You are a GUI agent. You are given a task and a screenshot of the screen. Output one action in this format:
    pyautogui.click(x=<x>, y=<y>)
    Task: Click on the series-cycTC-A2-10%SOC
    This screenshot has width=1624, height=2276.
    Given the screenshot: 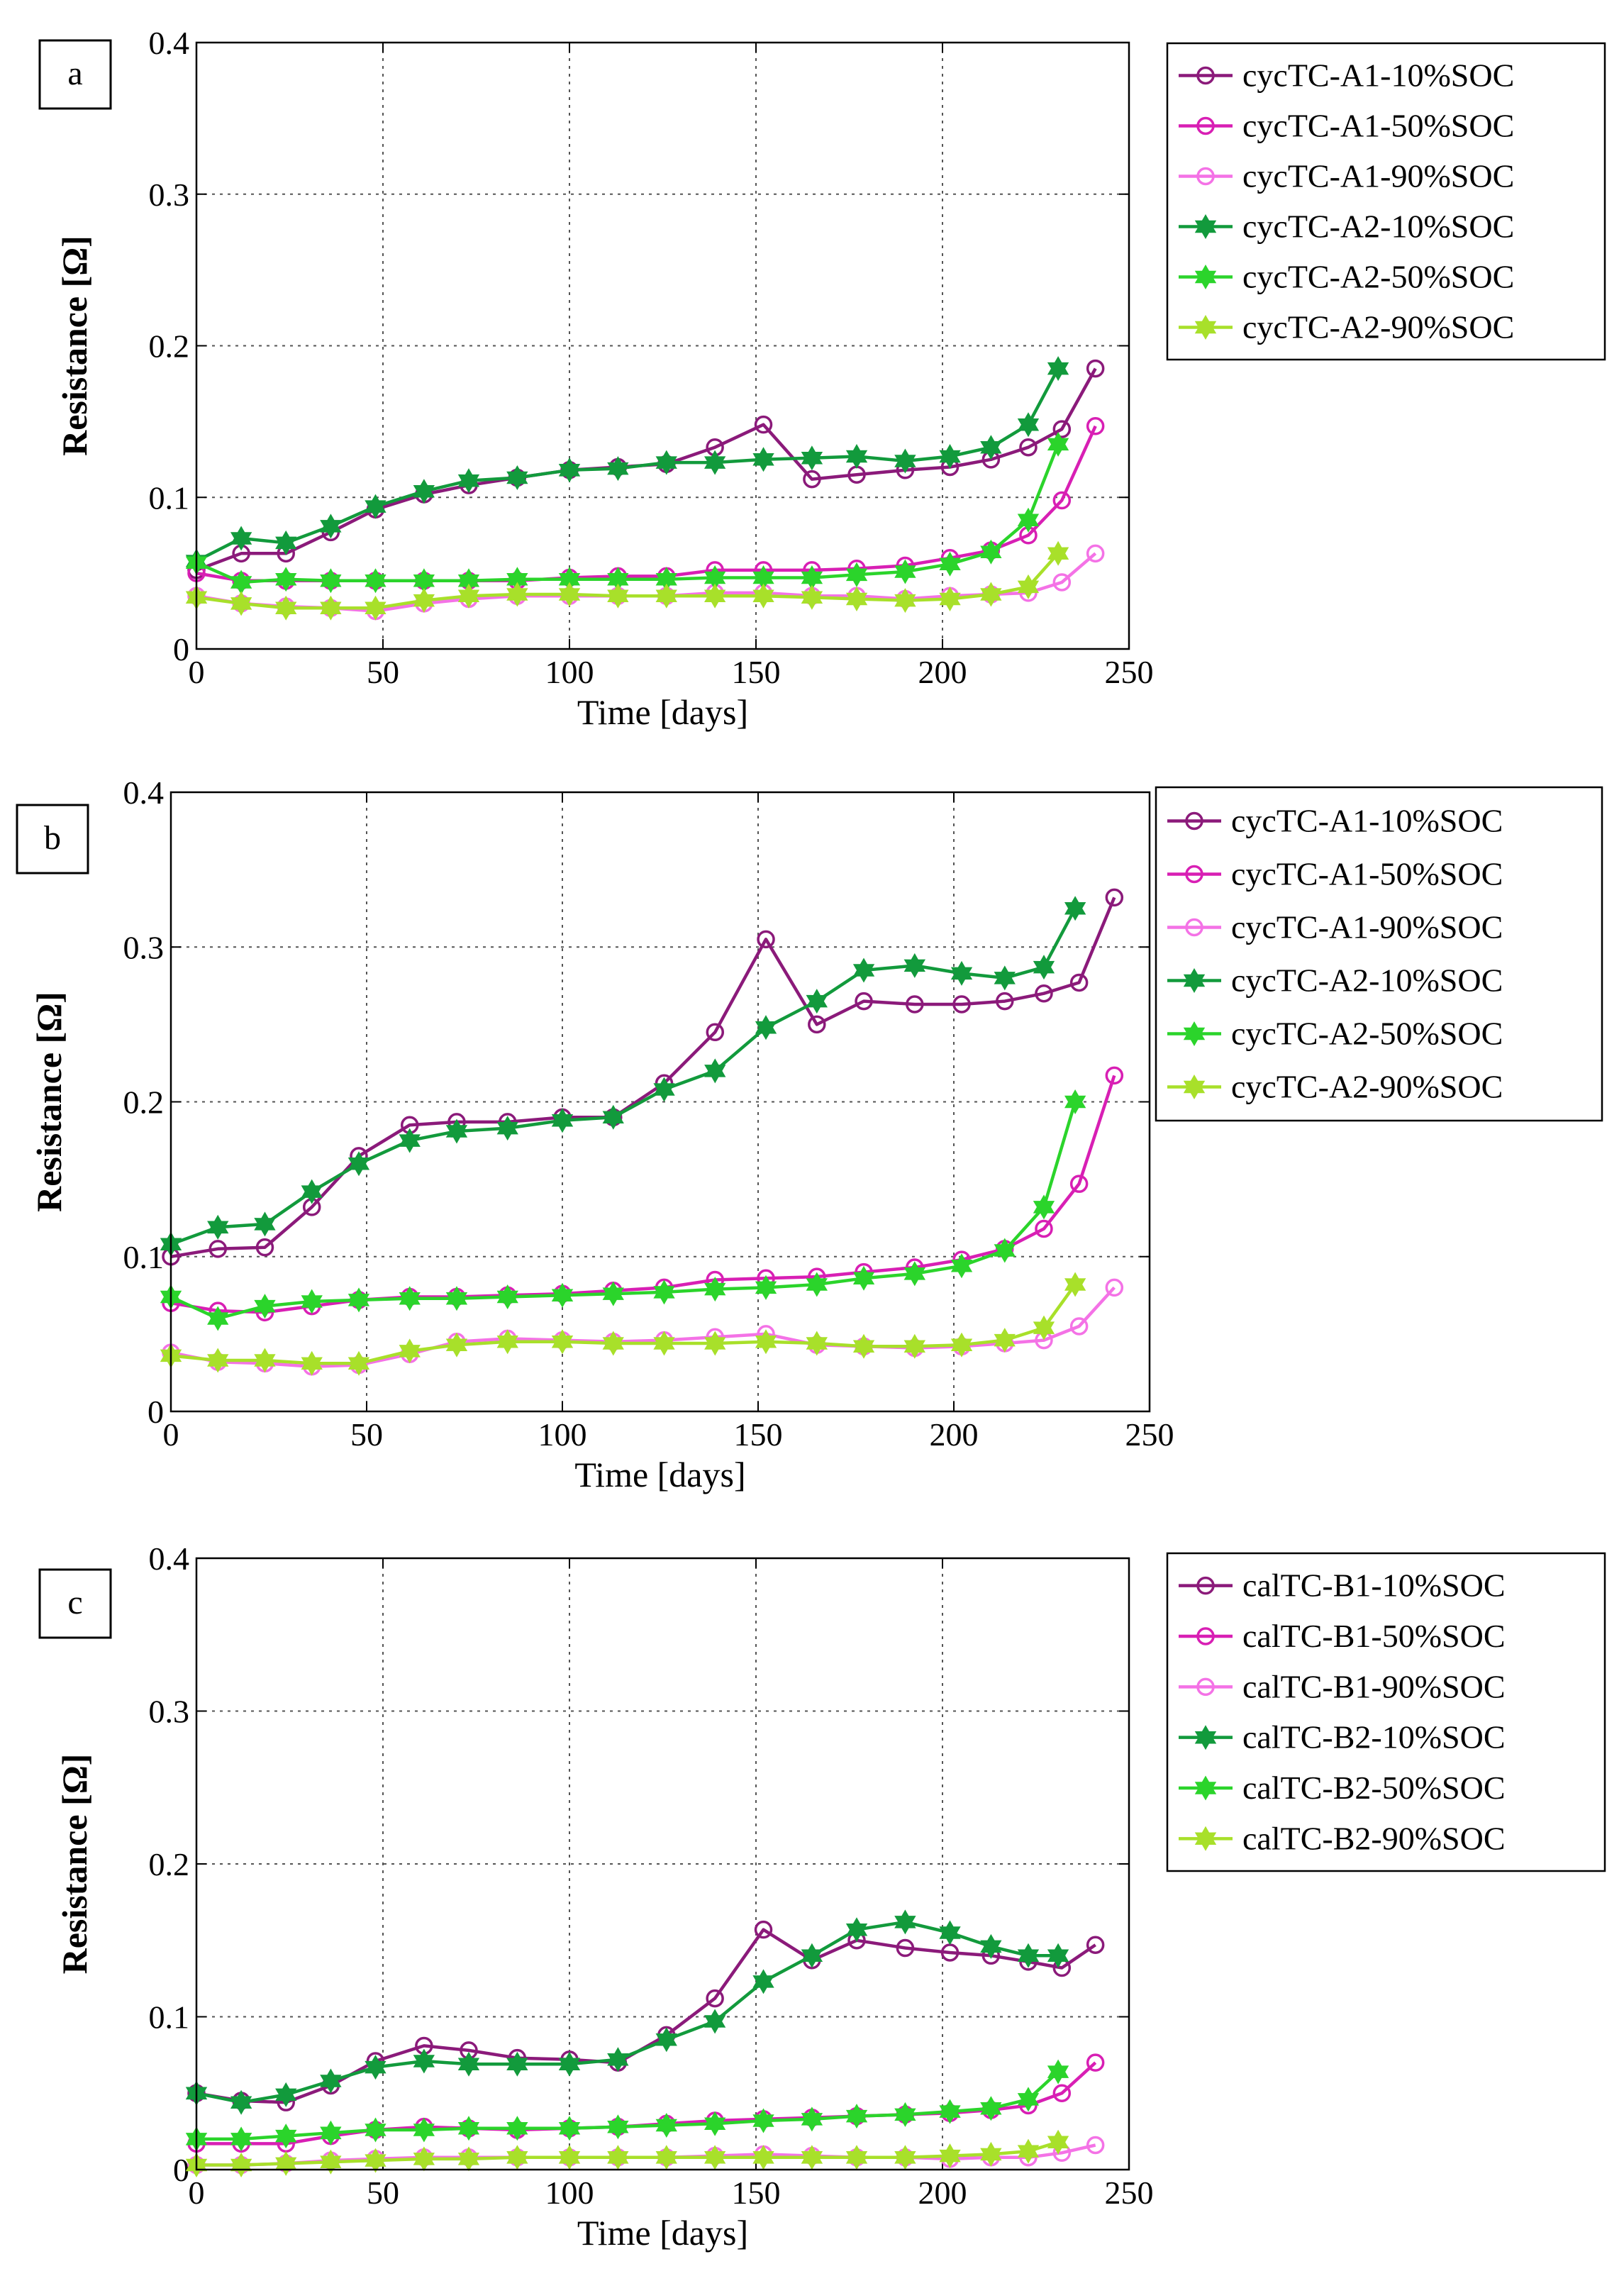 What is the action you would take?
    pyautogui.click(x=623, y=1076)
    